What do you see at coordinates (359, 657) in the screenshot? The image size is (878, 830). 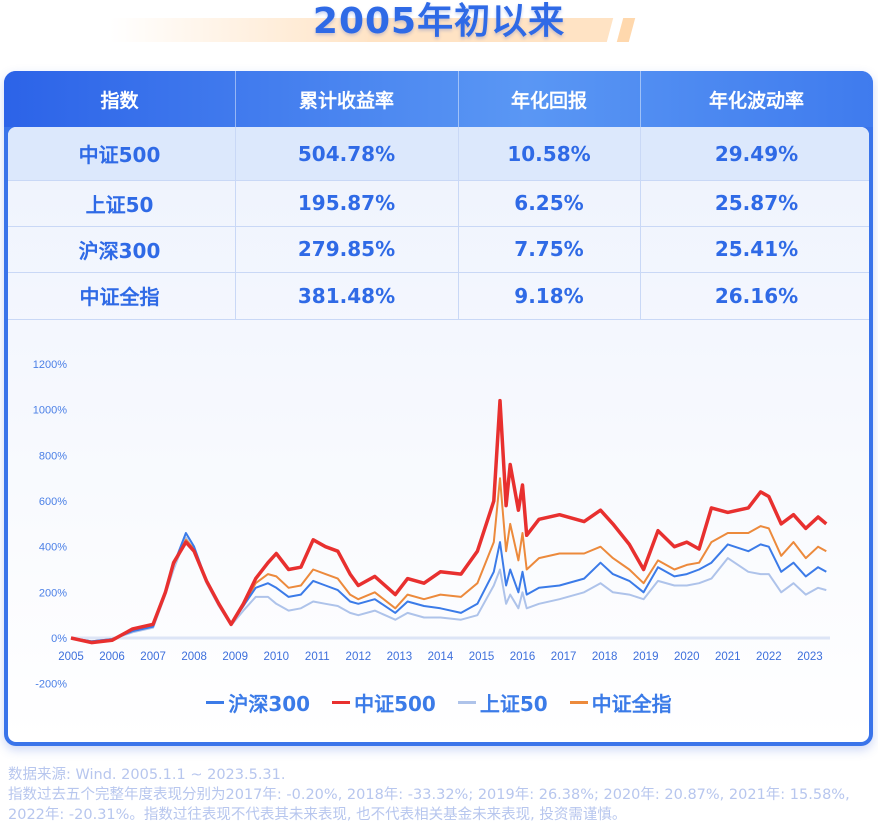 I see `x-tick-label: 2012` at bounding box center [359, 657].